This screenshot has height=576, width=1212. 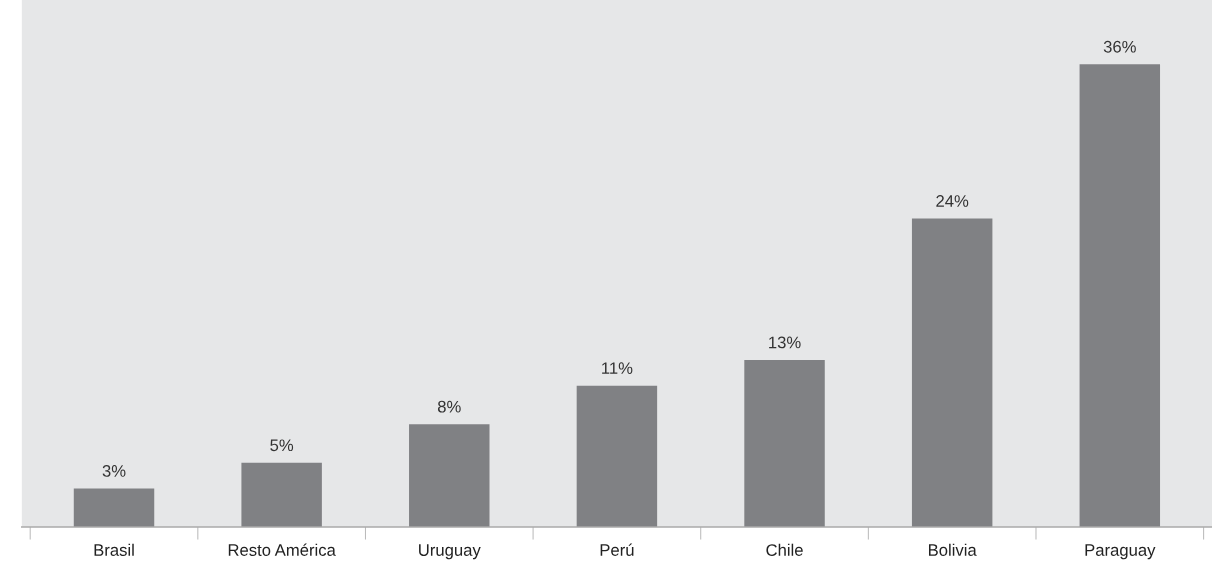 What do you see at coordinates (282, 445) in the screenshot?
I see `data-label: 5%` at bounding box center [282, 445].